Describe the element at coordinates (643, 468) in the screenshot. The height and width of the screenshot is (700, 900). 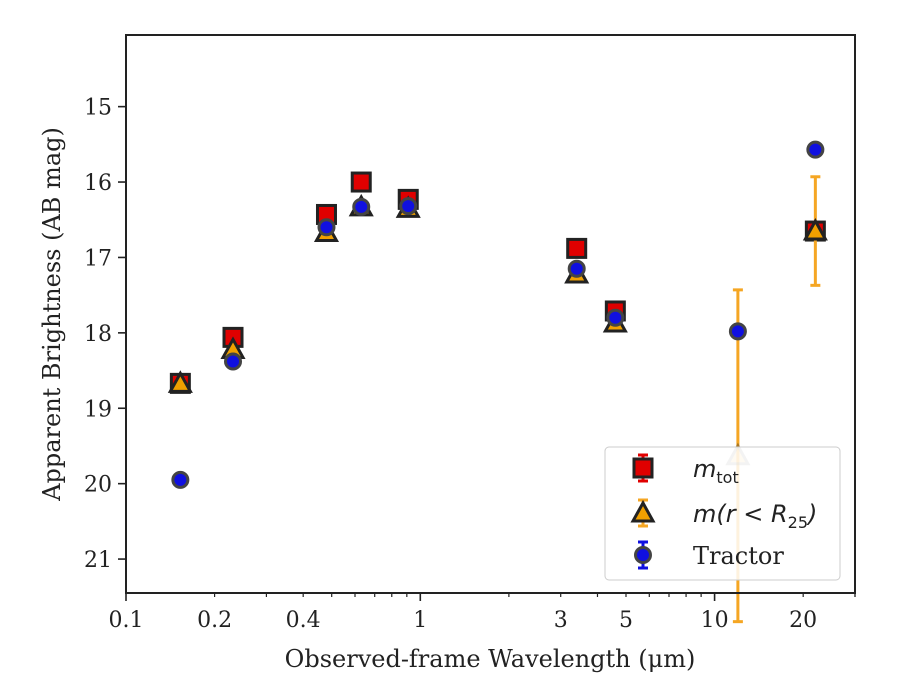
I see `legend-marker-square` at that location.